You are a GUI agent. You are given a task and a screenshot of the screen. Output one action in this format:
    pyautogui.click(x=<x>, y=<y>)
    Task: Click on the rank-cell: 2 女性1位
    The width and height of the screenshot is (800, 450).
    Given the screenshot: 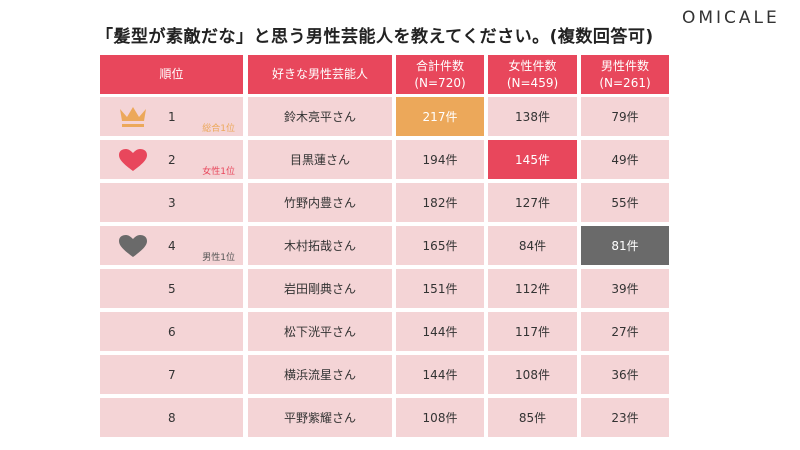 What is the action you would take?
    pyautogui.click(x=171, y=159)
    